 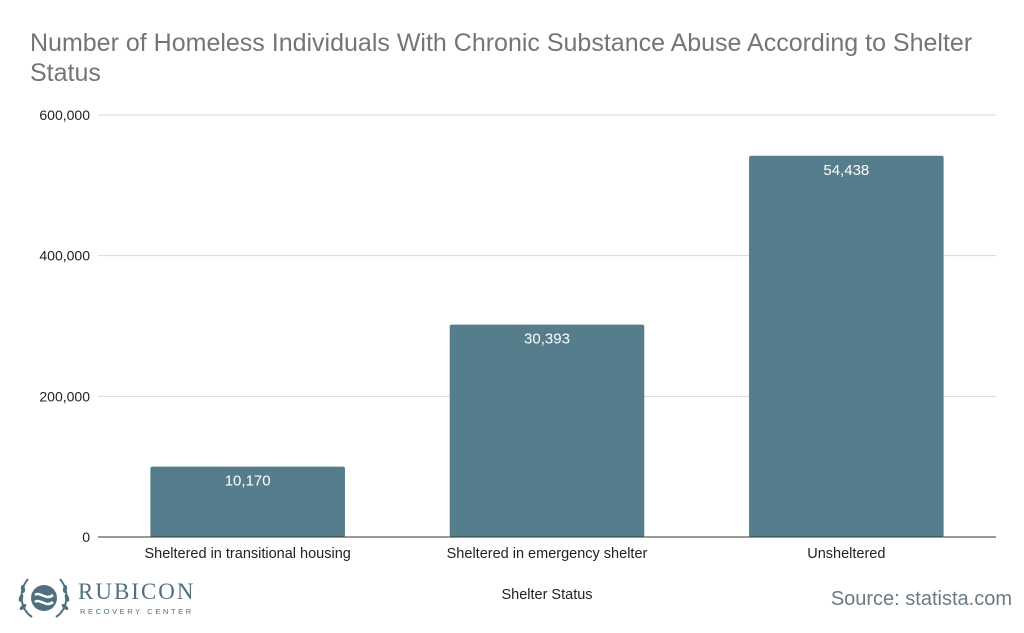 I want to click on x-axis-title: Shelter Status, so click(x=546, y=595).